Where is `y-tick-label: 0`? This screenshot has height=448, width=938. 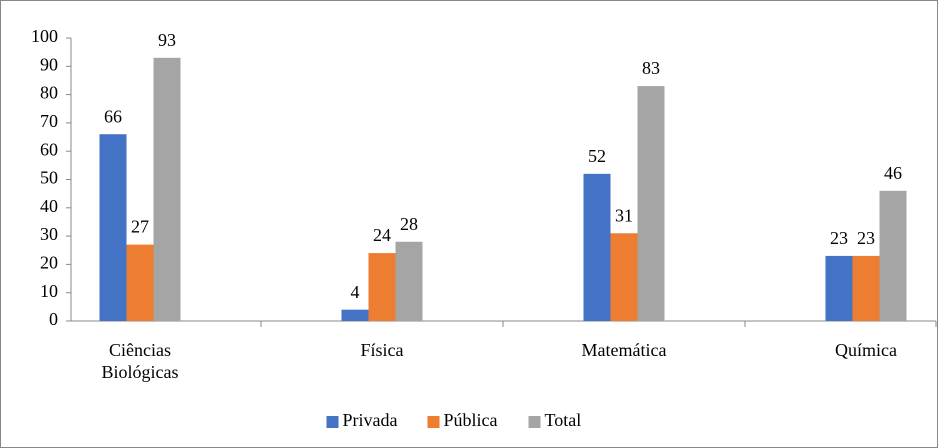
y-tick-label: 0 is located at coordinates (53, 319).